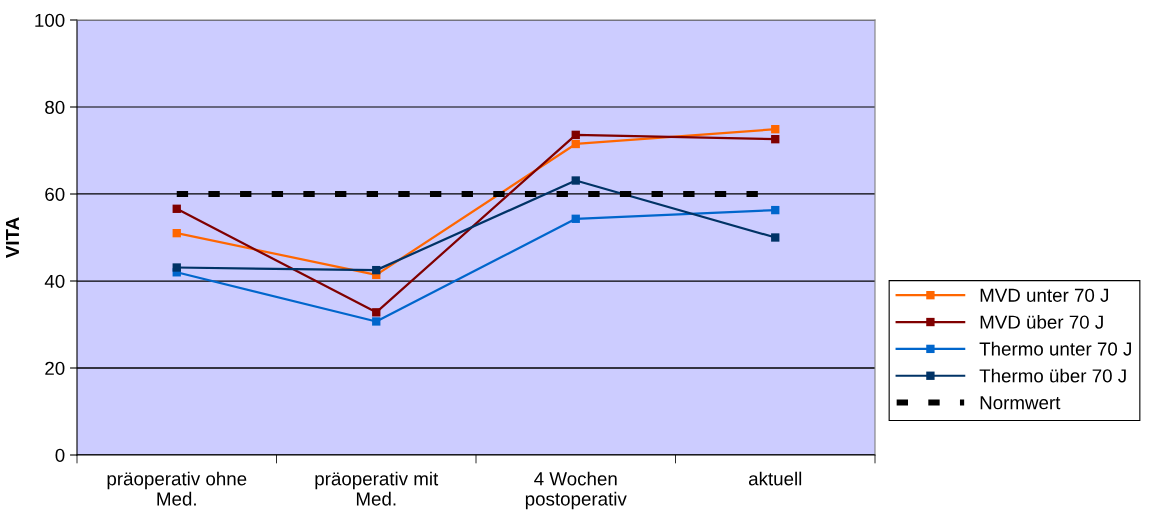 The height and width of the screenshot is (529, 1153). I want to click on legend-label: MVD über 70 J, so click(1041, 322).